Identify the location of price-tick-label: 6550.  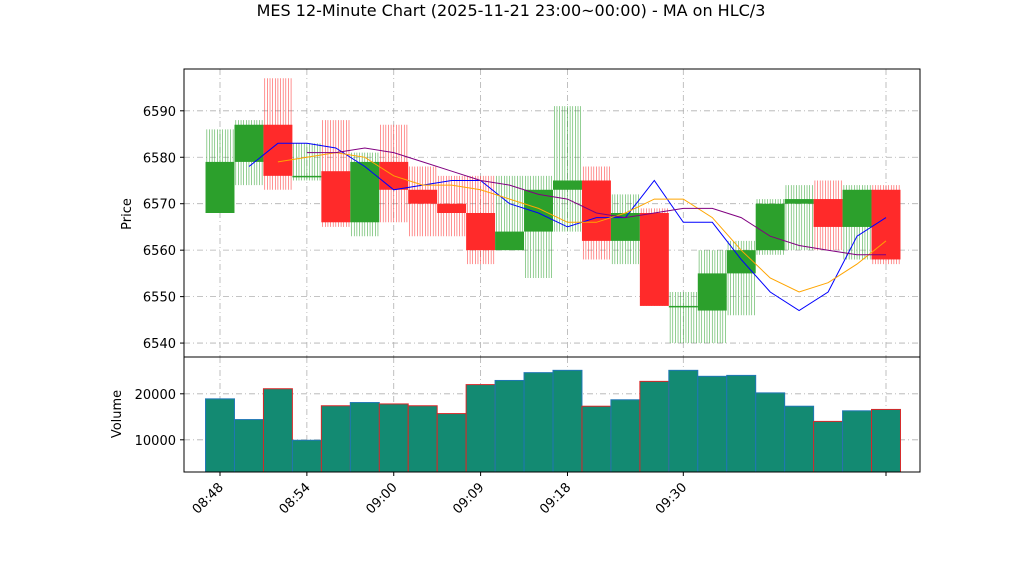
(159, 298).